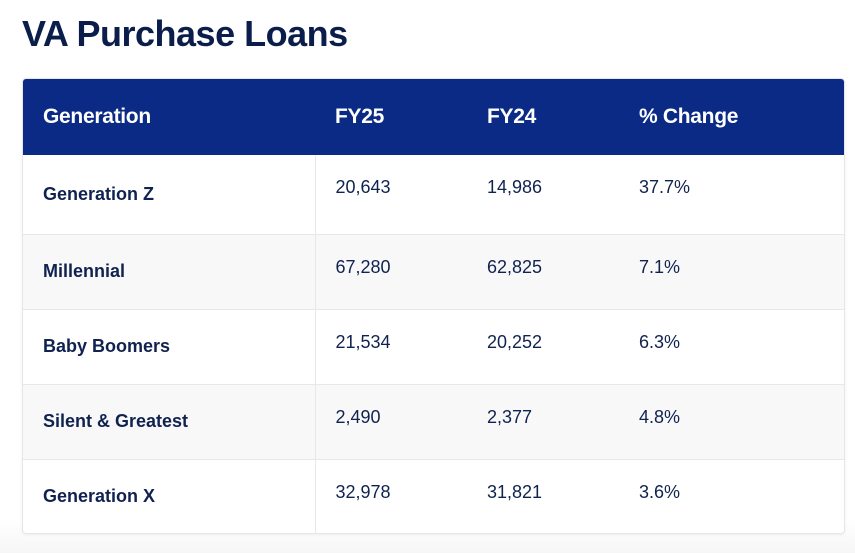 The width and height of the screenshot is (855, 553). Describe the element at coordinates (97, 116) in the screenshot. I see `header-generation: Generation` at that location.